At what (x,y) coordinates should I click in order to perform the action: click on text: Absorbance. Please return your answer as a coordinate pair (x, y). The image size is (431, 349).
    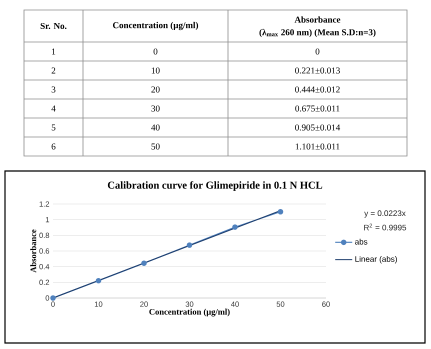
    Looking at the image, I should click on (317, 19).